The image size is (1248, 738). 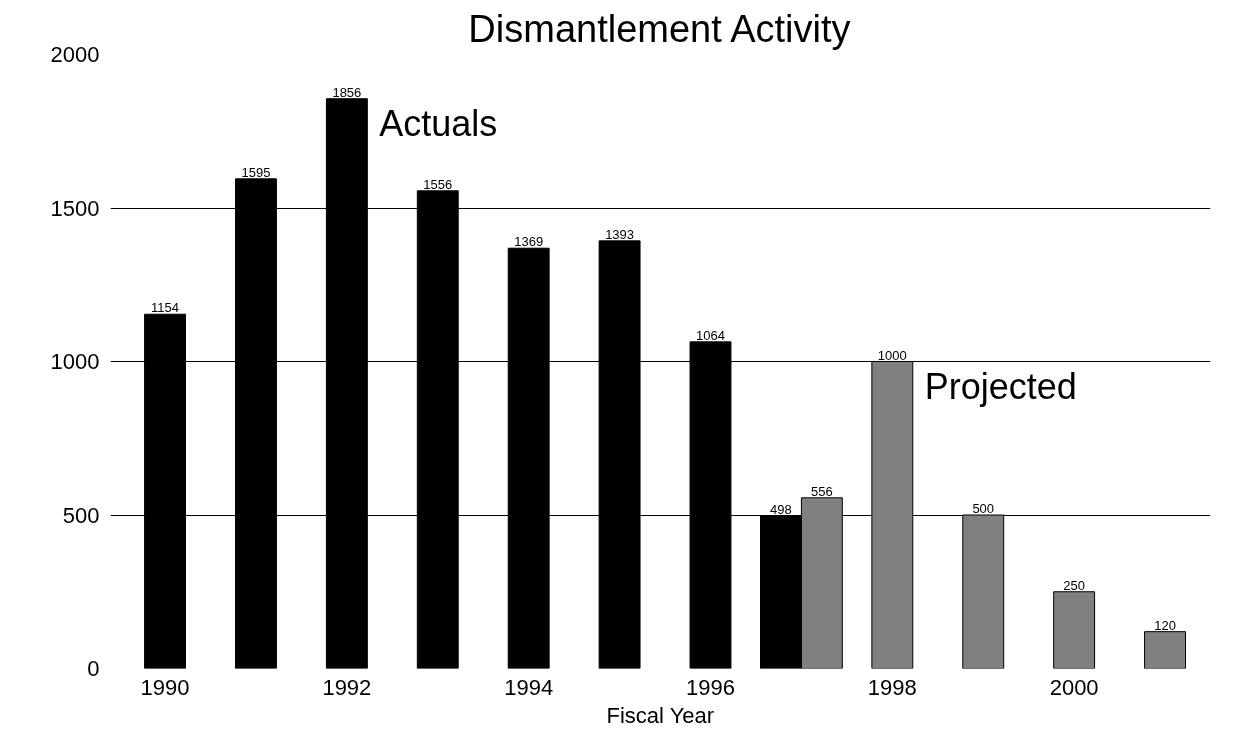 What do you see at coordinates (438, 184) in the screenshot?
I see `data-label: 1556` at bounding box center [438, 184].